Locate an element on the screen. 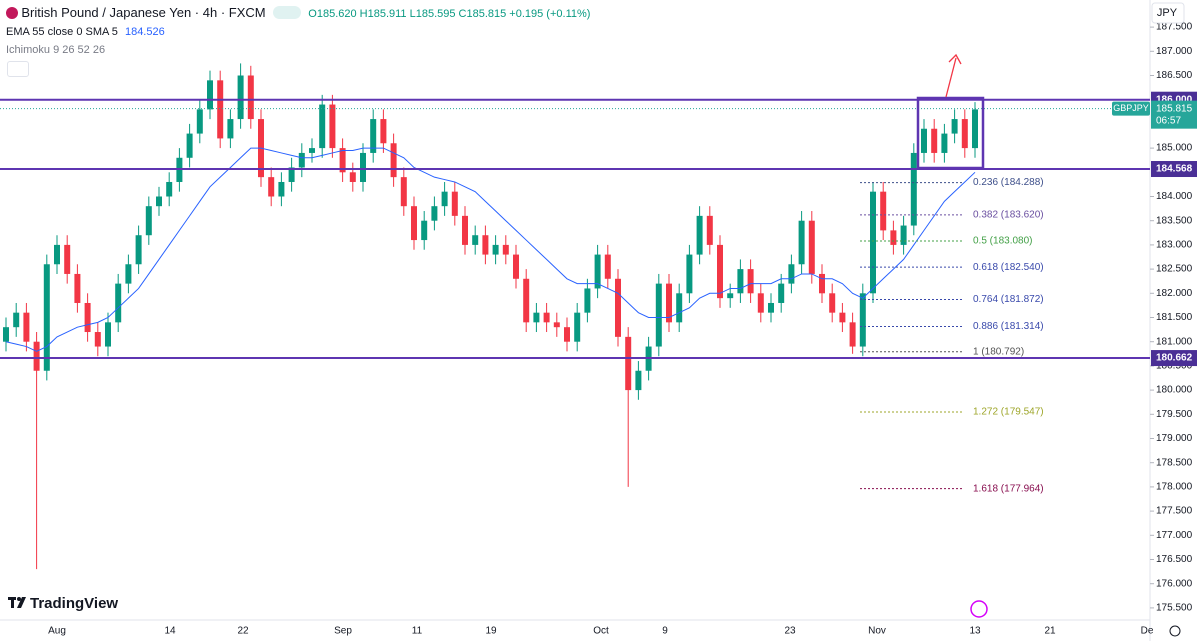  fib-label: 1 (180.792) is located at coordinates (998, 351).